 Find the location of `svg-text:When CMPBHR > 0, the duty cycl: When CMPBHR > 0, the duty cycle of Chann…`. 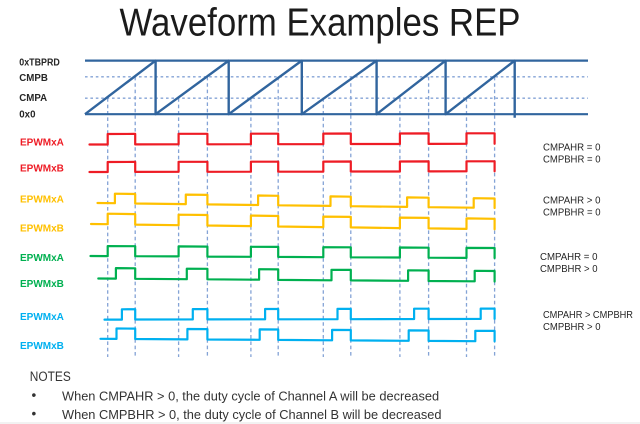

svg-text:When CMPBHR > 0, the duty cycl: When CMPBHR > 0, the duty cycle of Chann… is located at coordinates (251, 414).